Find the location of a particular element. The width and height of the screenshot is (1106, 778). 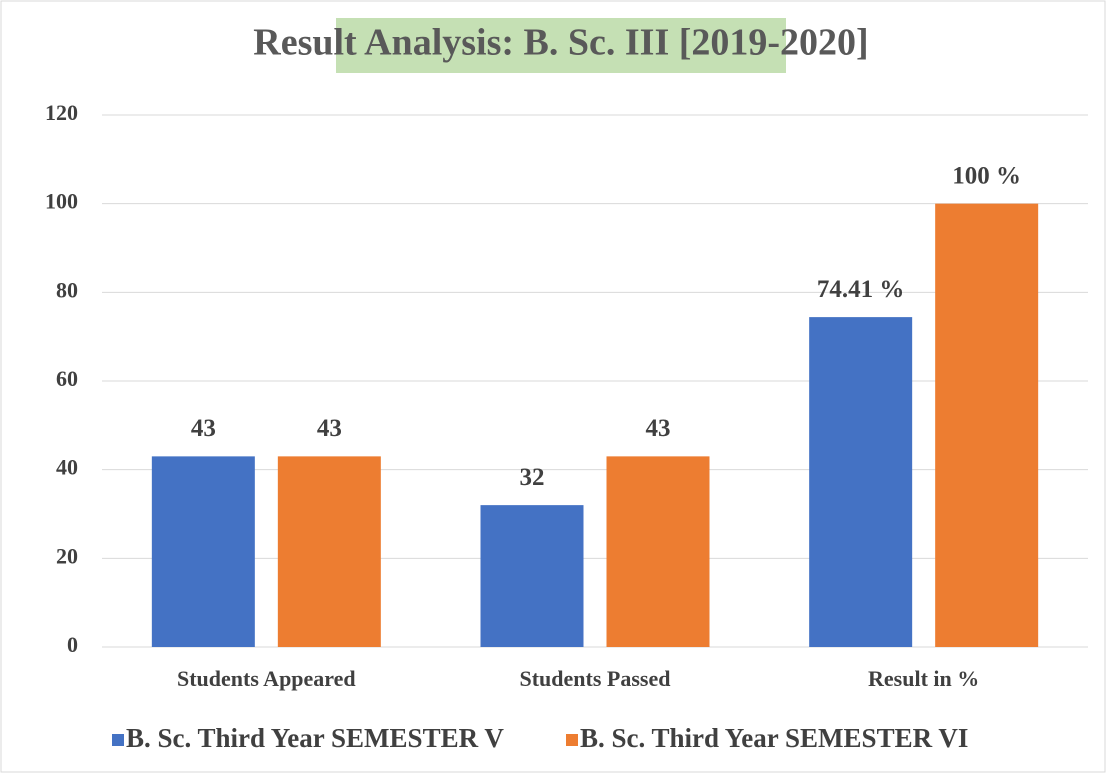

y-tick-label: 40 is located at coordinates (67, 467).